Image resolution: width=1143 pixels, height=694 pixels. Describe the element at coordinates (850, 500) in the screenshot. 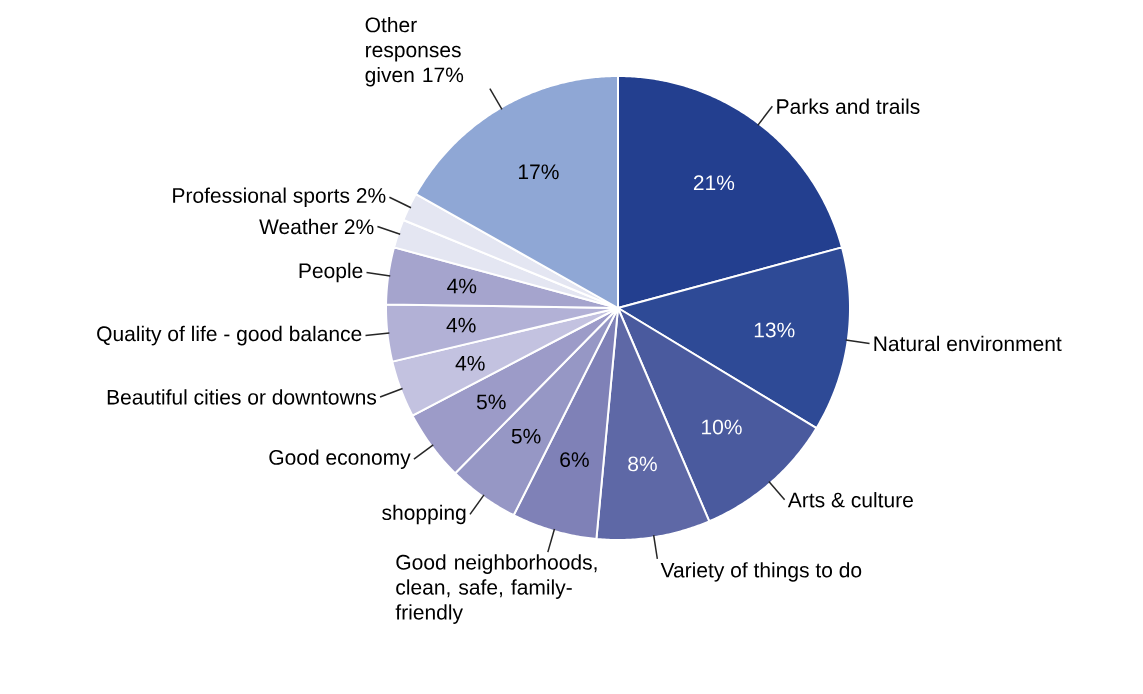

I see `slice-label: Arts & culture` at that location.